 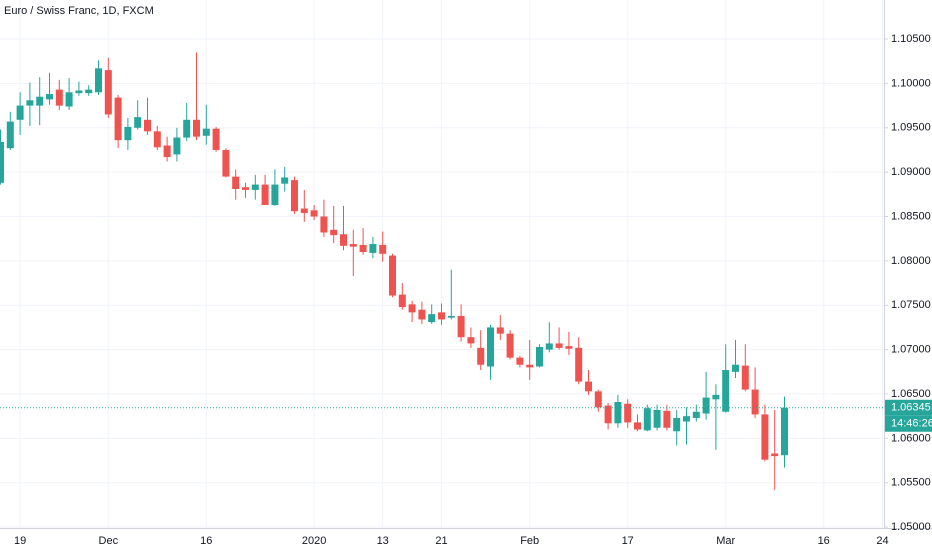 I want to click on last-price-box, so click(x=908, y=407).